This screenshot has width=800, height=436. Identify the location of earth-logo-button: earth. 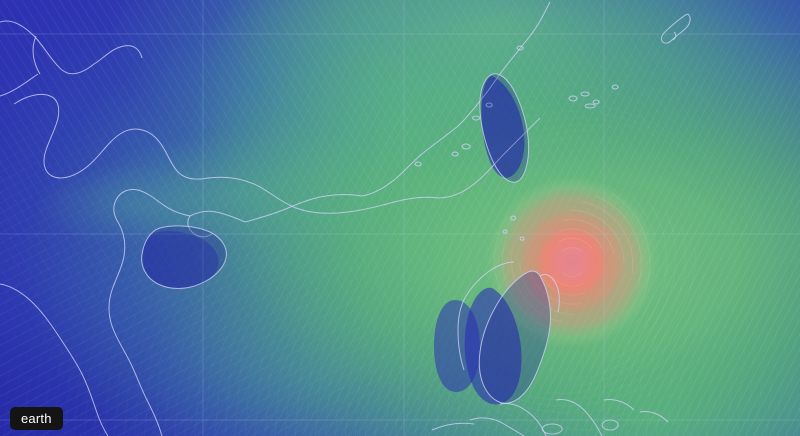
(36, 418).